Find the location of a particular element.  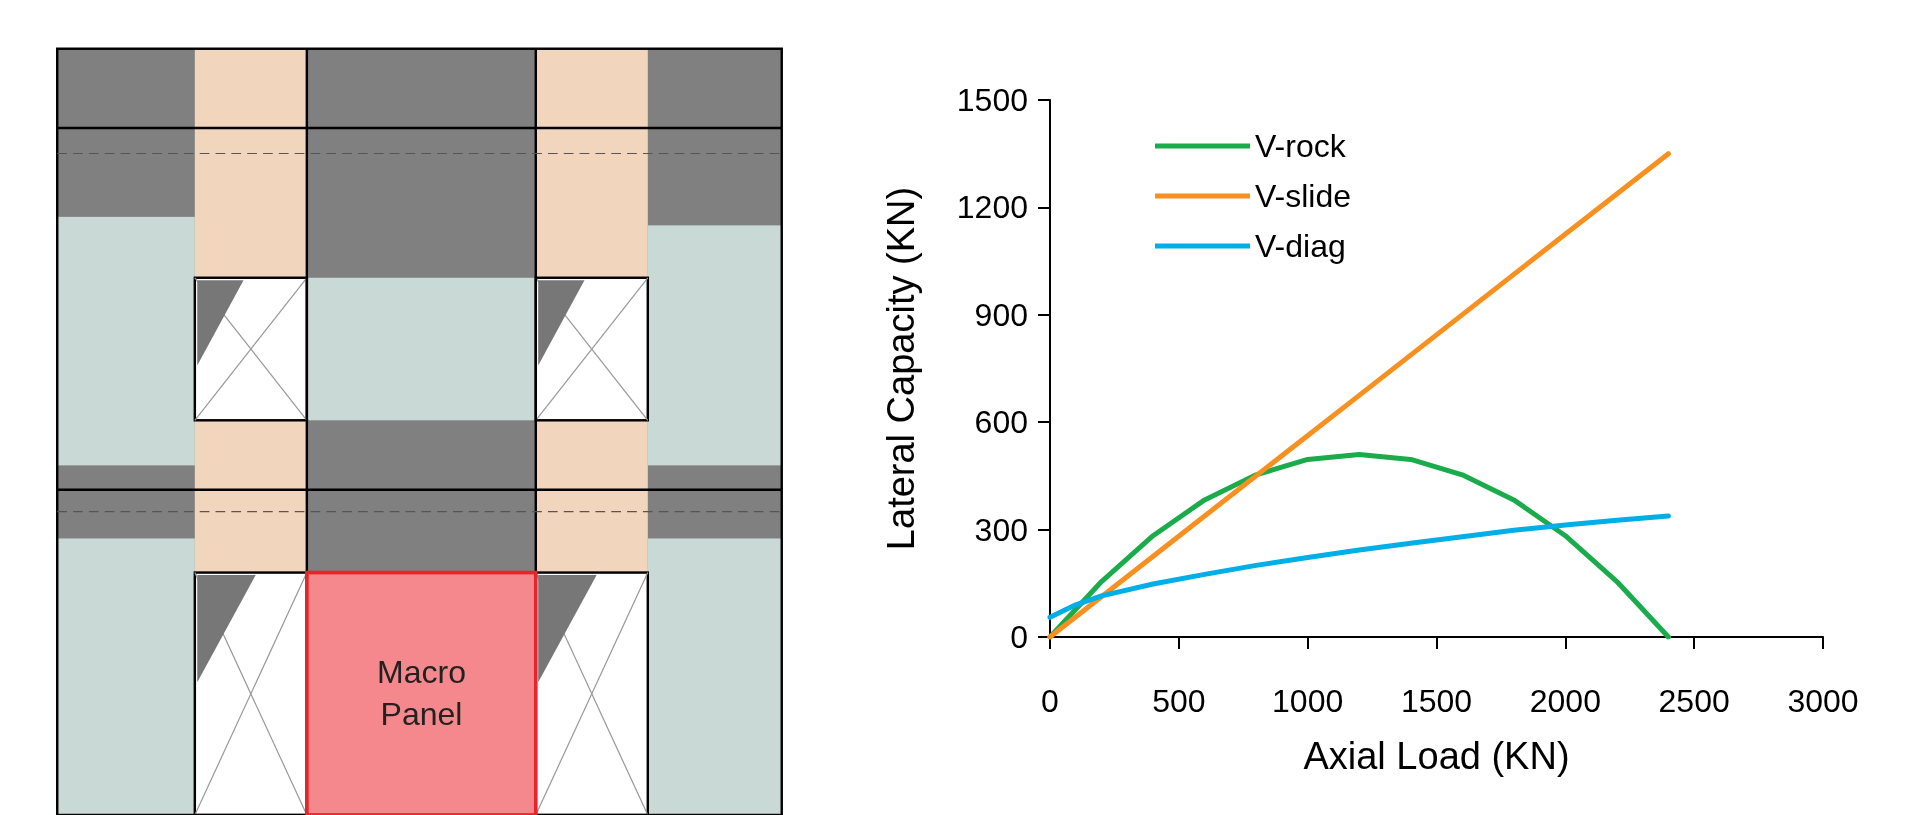

x-tick-label: 0 is located at coordinates (1050, 701).